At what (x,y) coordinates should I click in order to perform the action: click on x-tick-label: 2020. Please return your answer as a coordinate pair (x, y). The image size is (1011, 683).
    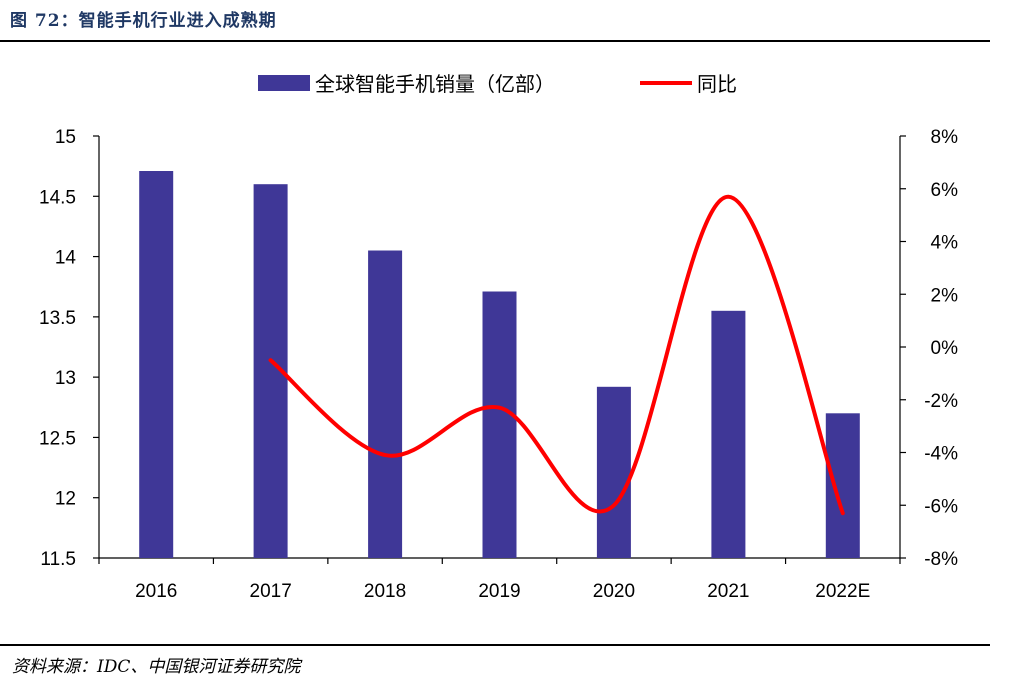
    Looking at the image, I should click on (614, 591).